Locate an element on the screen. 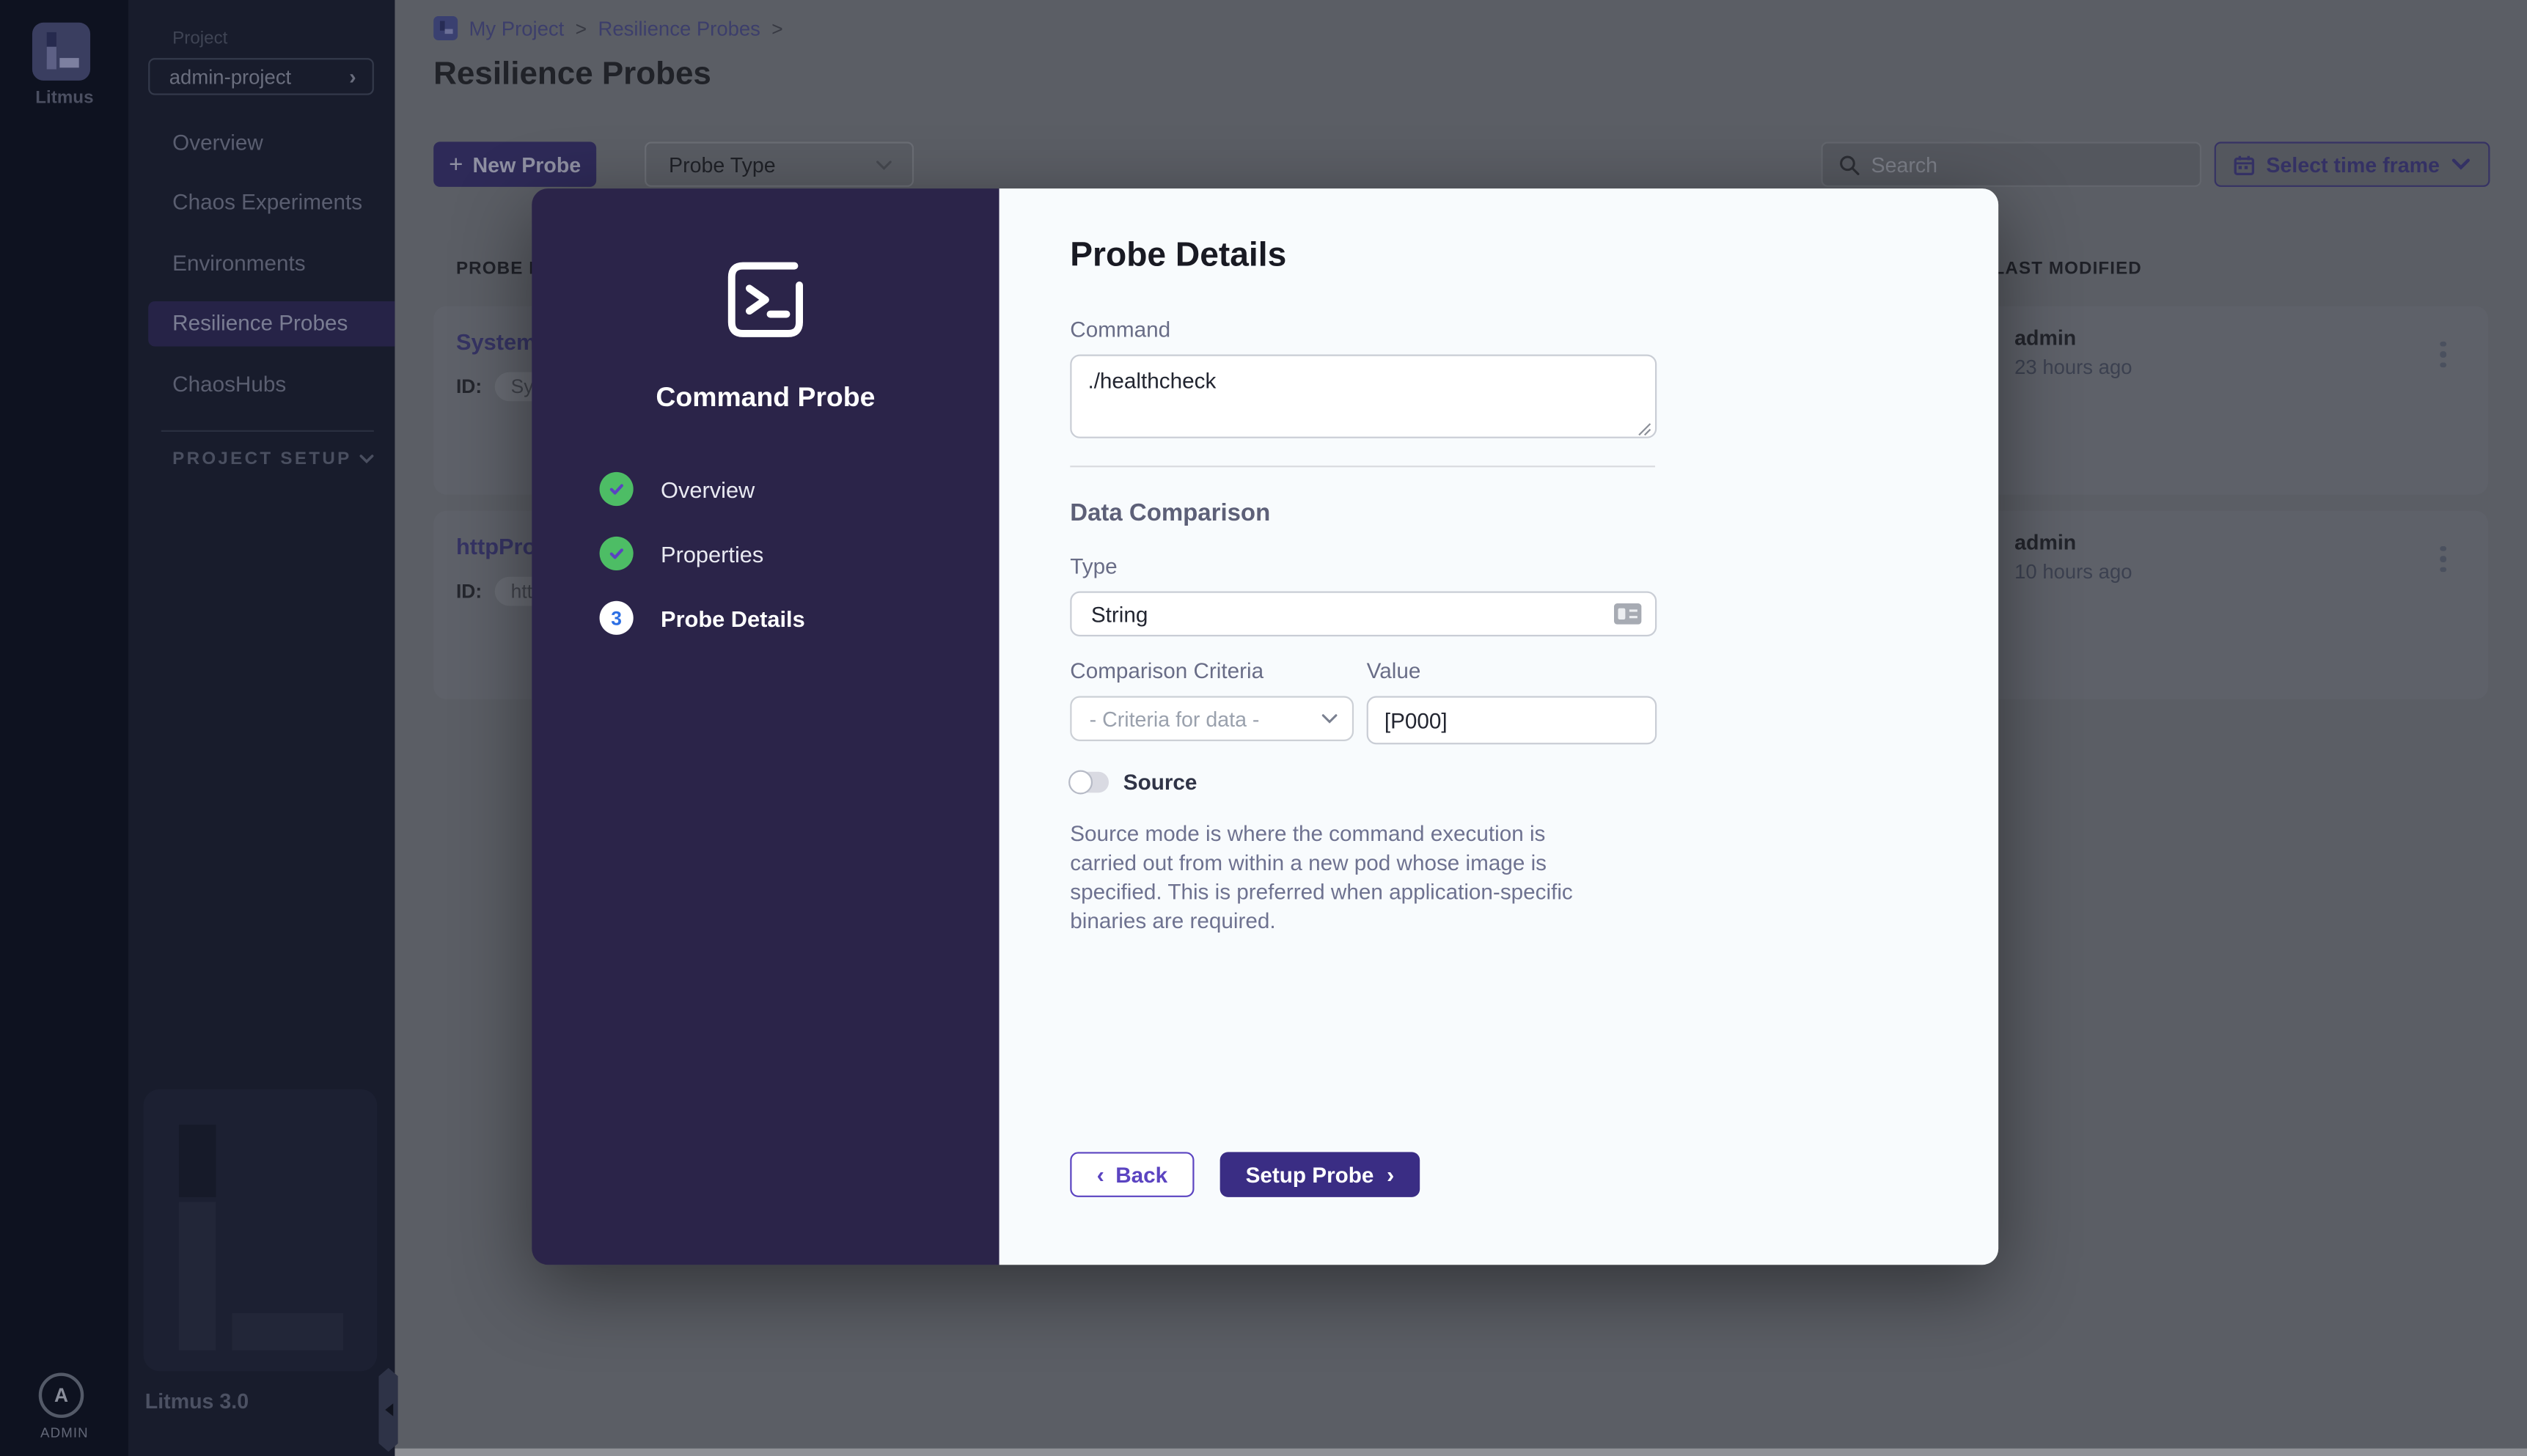 The height and width of the screenshot is (1456, 2527). user-avatar: A is located at coordinates (61, 1395).